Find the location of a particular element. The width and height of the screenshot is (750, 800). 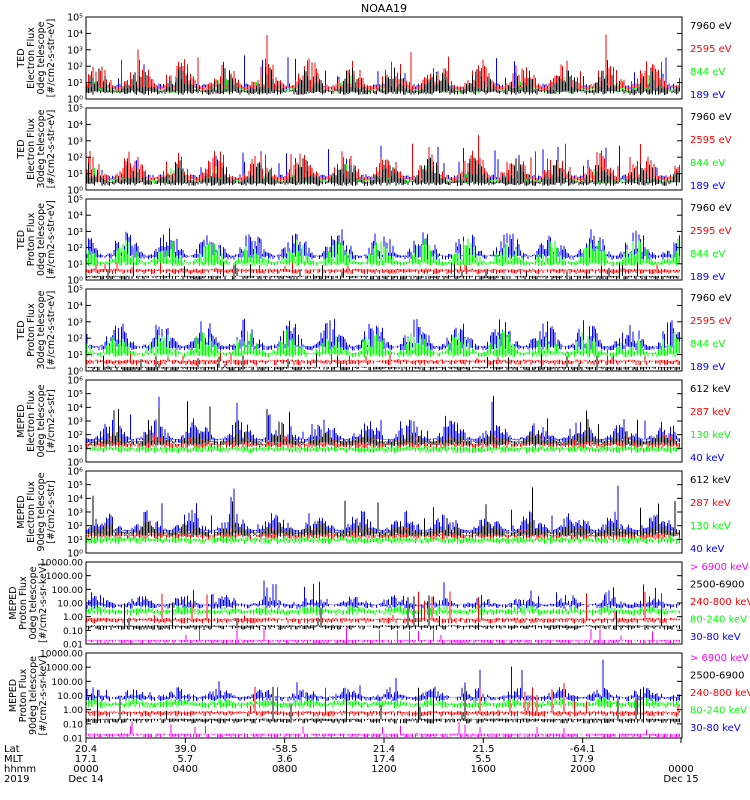

panel-4-traces is located at coordinates (383, 344).